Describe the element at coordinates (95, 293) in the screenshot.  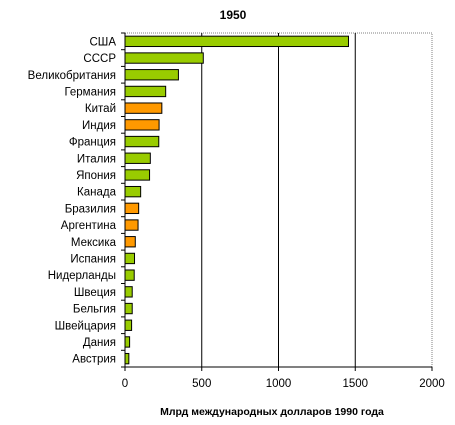
I see `category-label-16: Швеция` at that location.